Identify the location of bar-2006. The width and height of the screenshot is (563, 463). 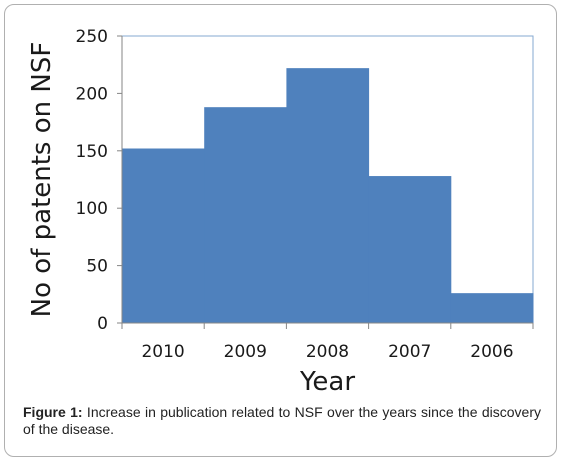
(492, 308).